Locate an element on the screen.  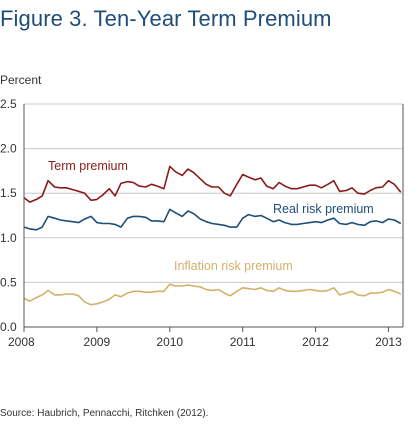
term-premium-line is located at coordinates (212, 184).